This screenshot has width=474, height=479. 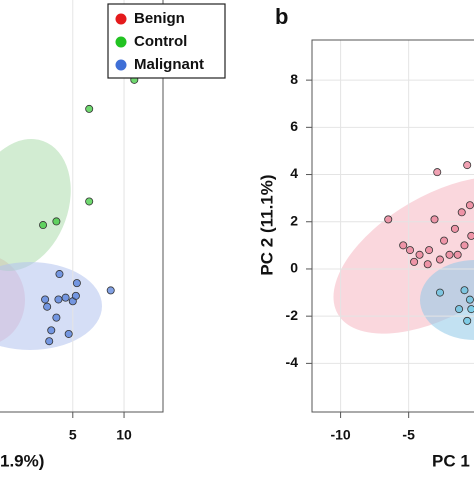 I want to click on legend-label: Control, so click(x=160, y=41).